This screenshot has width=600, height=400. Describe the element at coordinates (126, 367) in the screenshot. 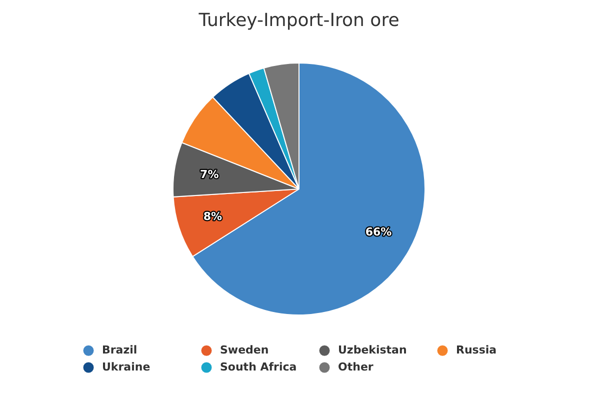

I see `legend-label: Ukraine` at that location.